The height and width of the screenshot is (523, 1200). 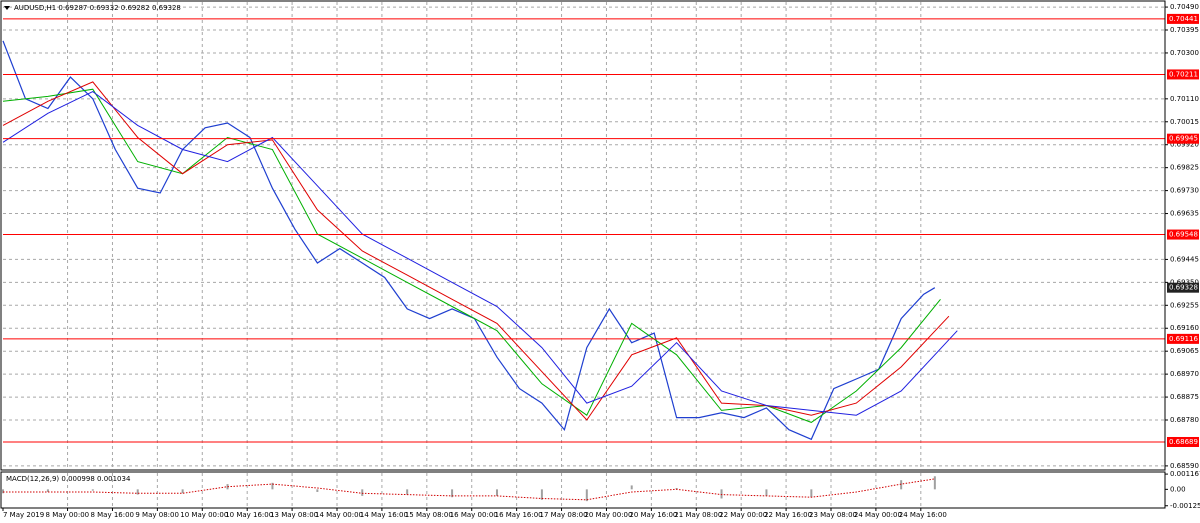 I want to click on x-tick-label: 14 May 16:00, so click(x=384, y=515).